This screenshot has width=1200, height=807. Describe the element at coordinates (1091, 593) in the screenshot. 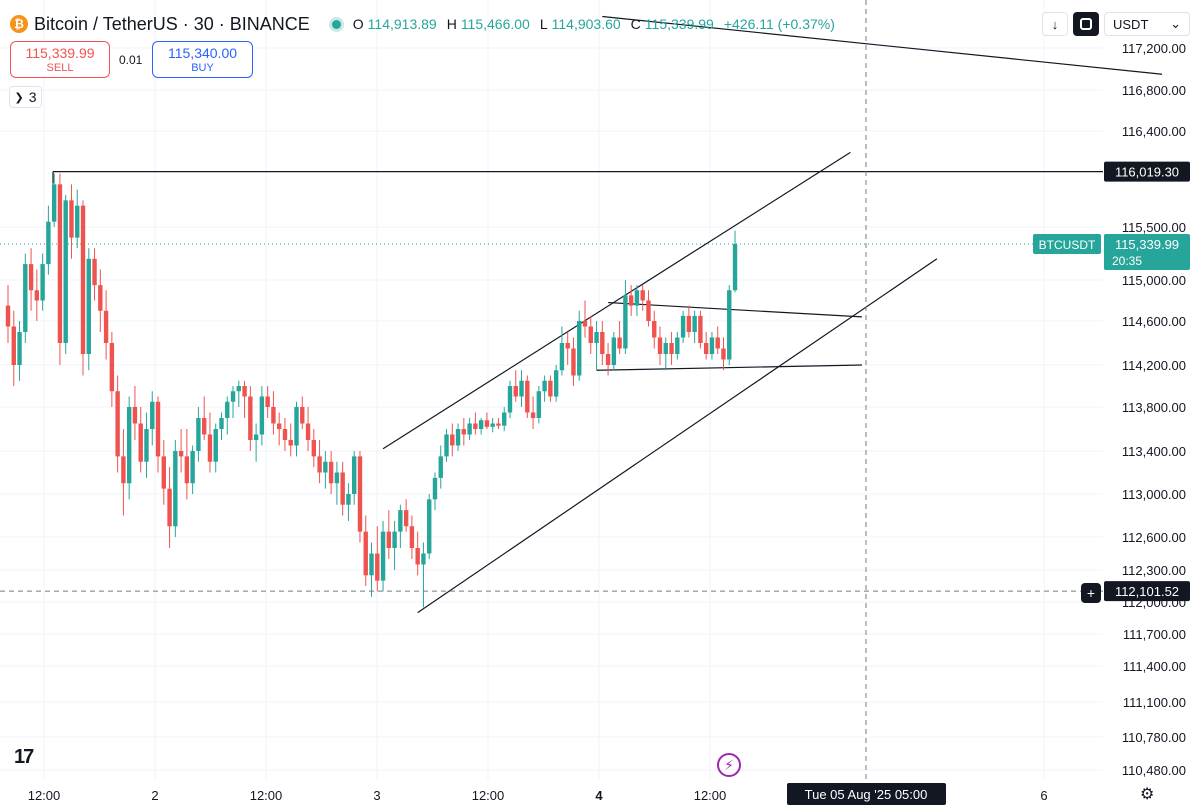

I see `add-alert-plus-icon: +` at that location.